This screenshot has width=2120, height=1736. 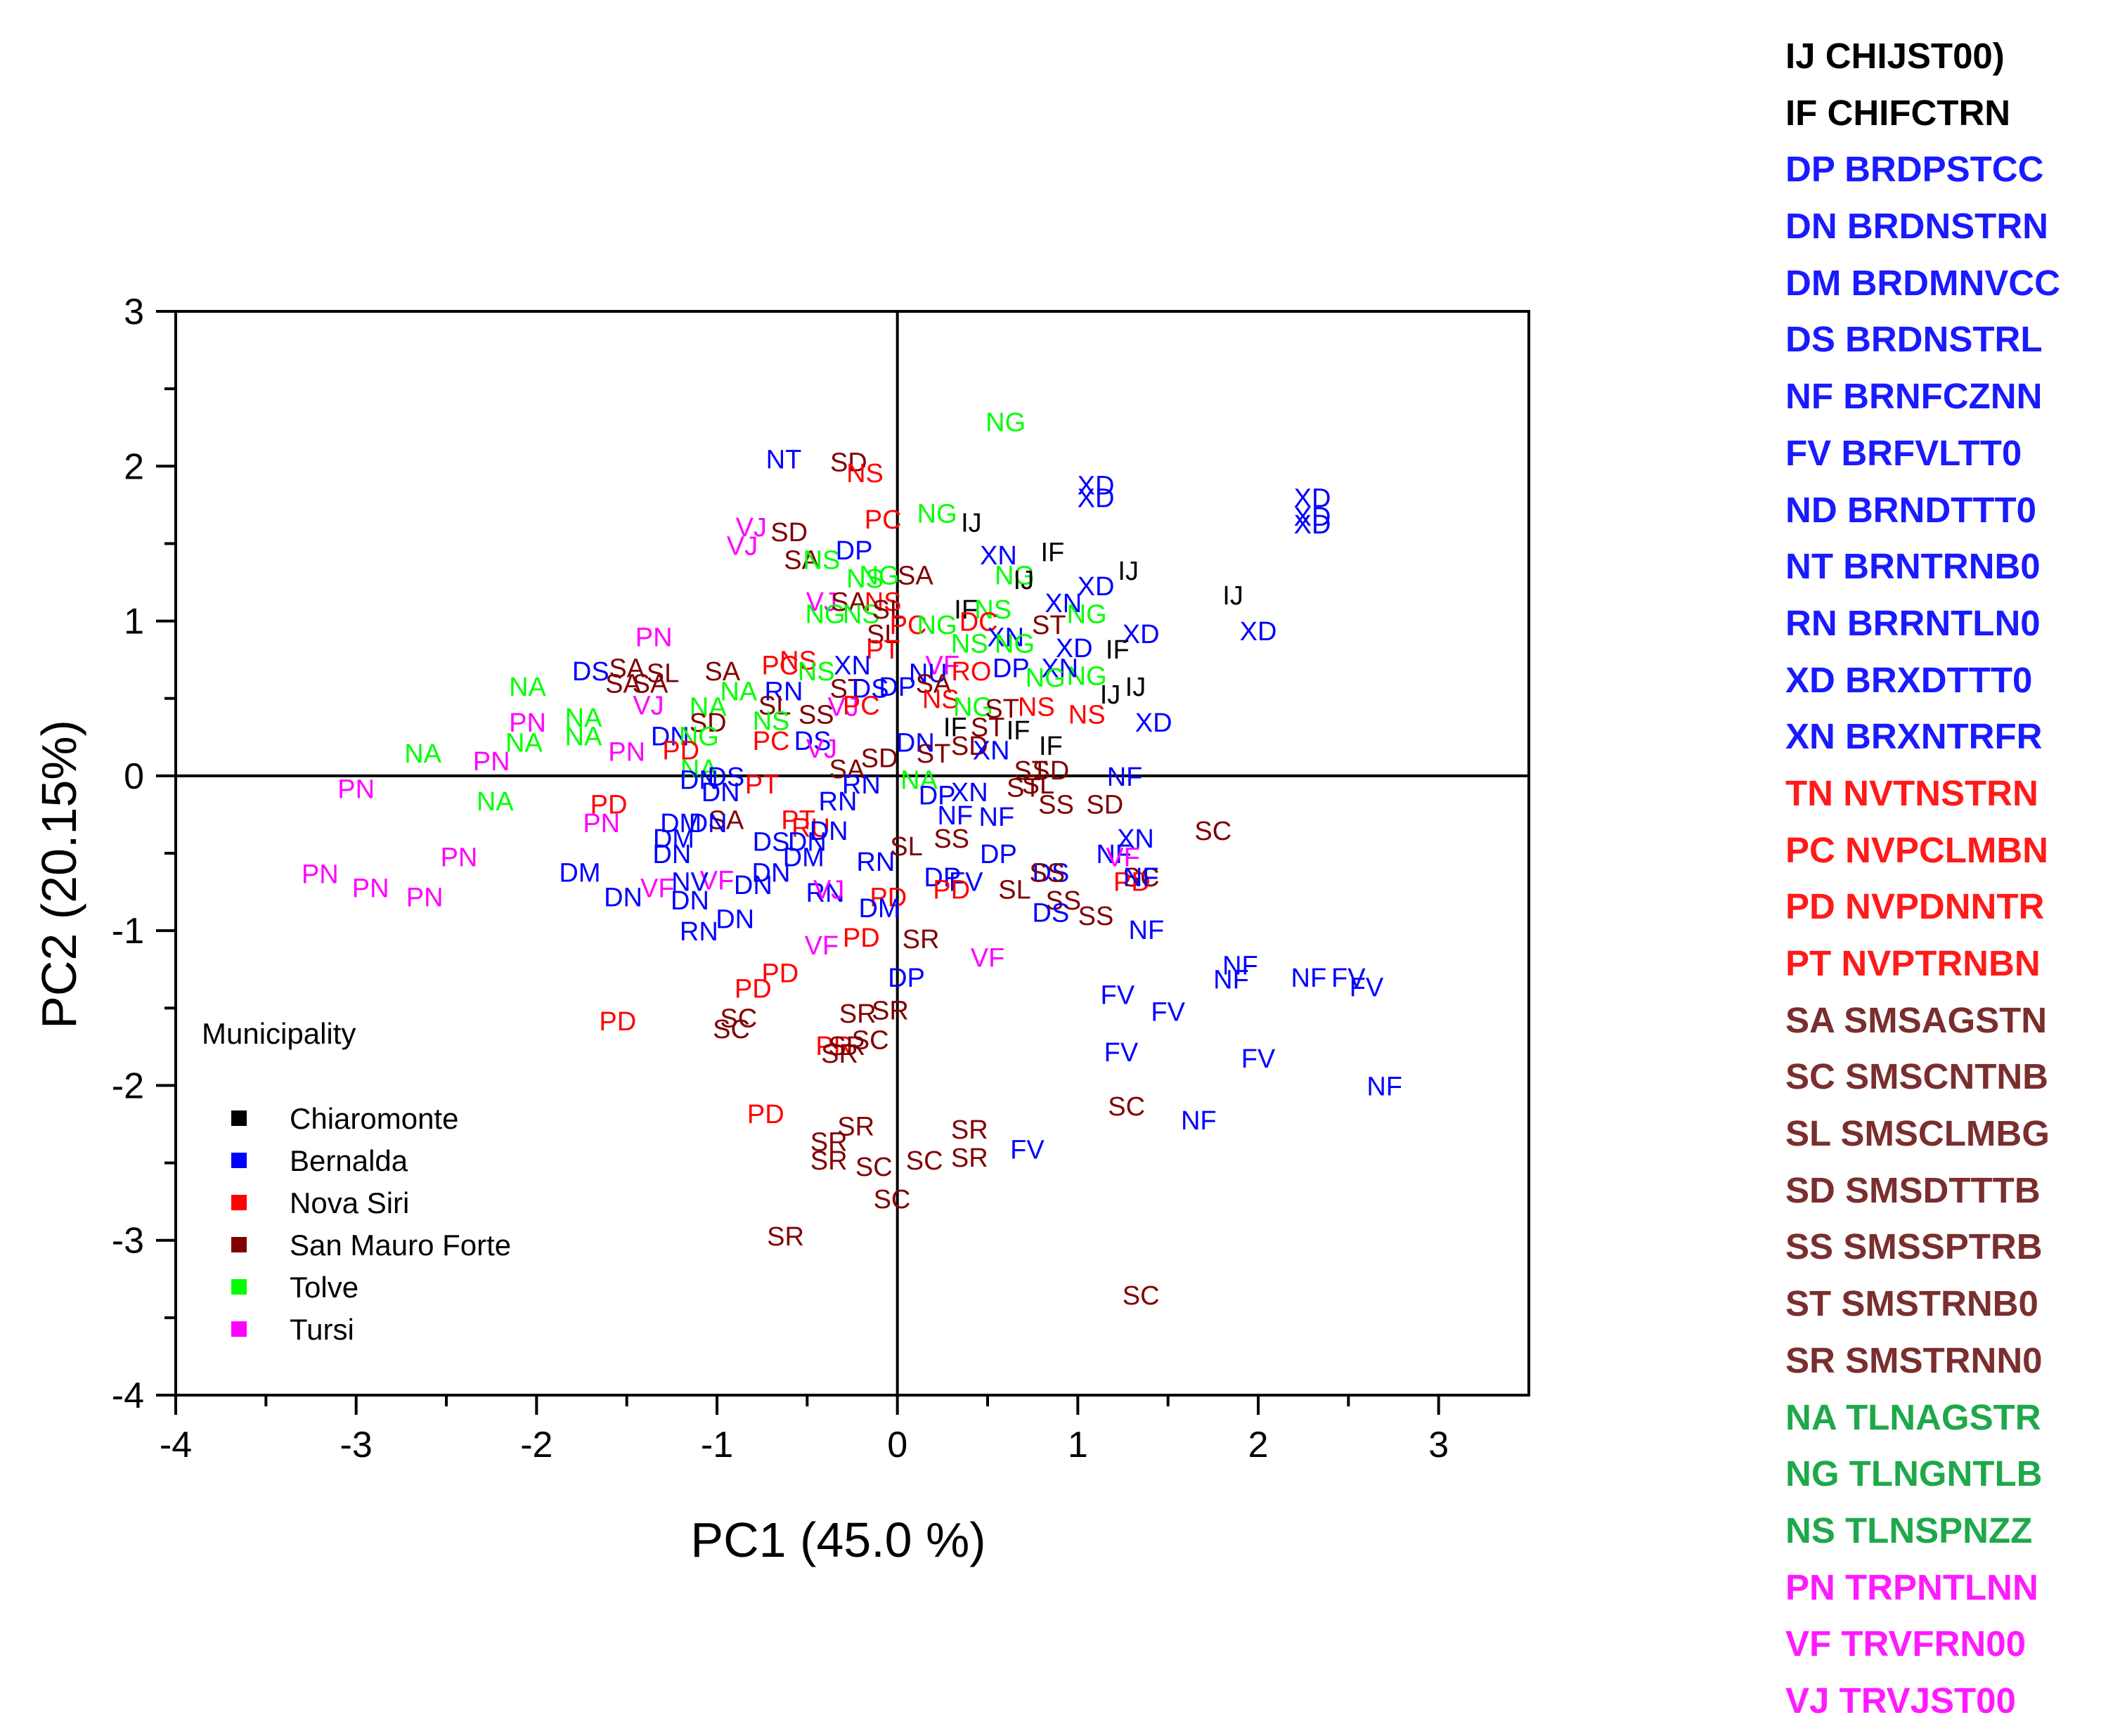 What do you see at coordinates (897, 1445) in the screenshot?
I see `x-tick-label: 0` at bounding box center [897, 1445].